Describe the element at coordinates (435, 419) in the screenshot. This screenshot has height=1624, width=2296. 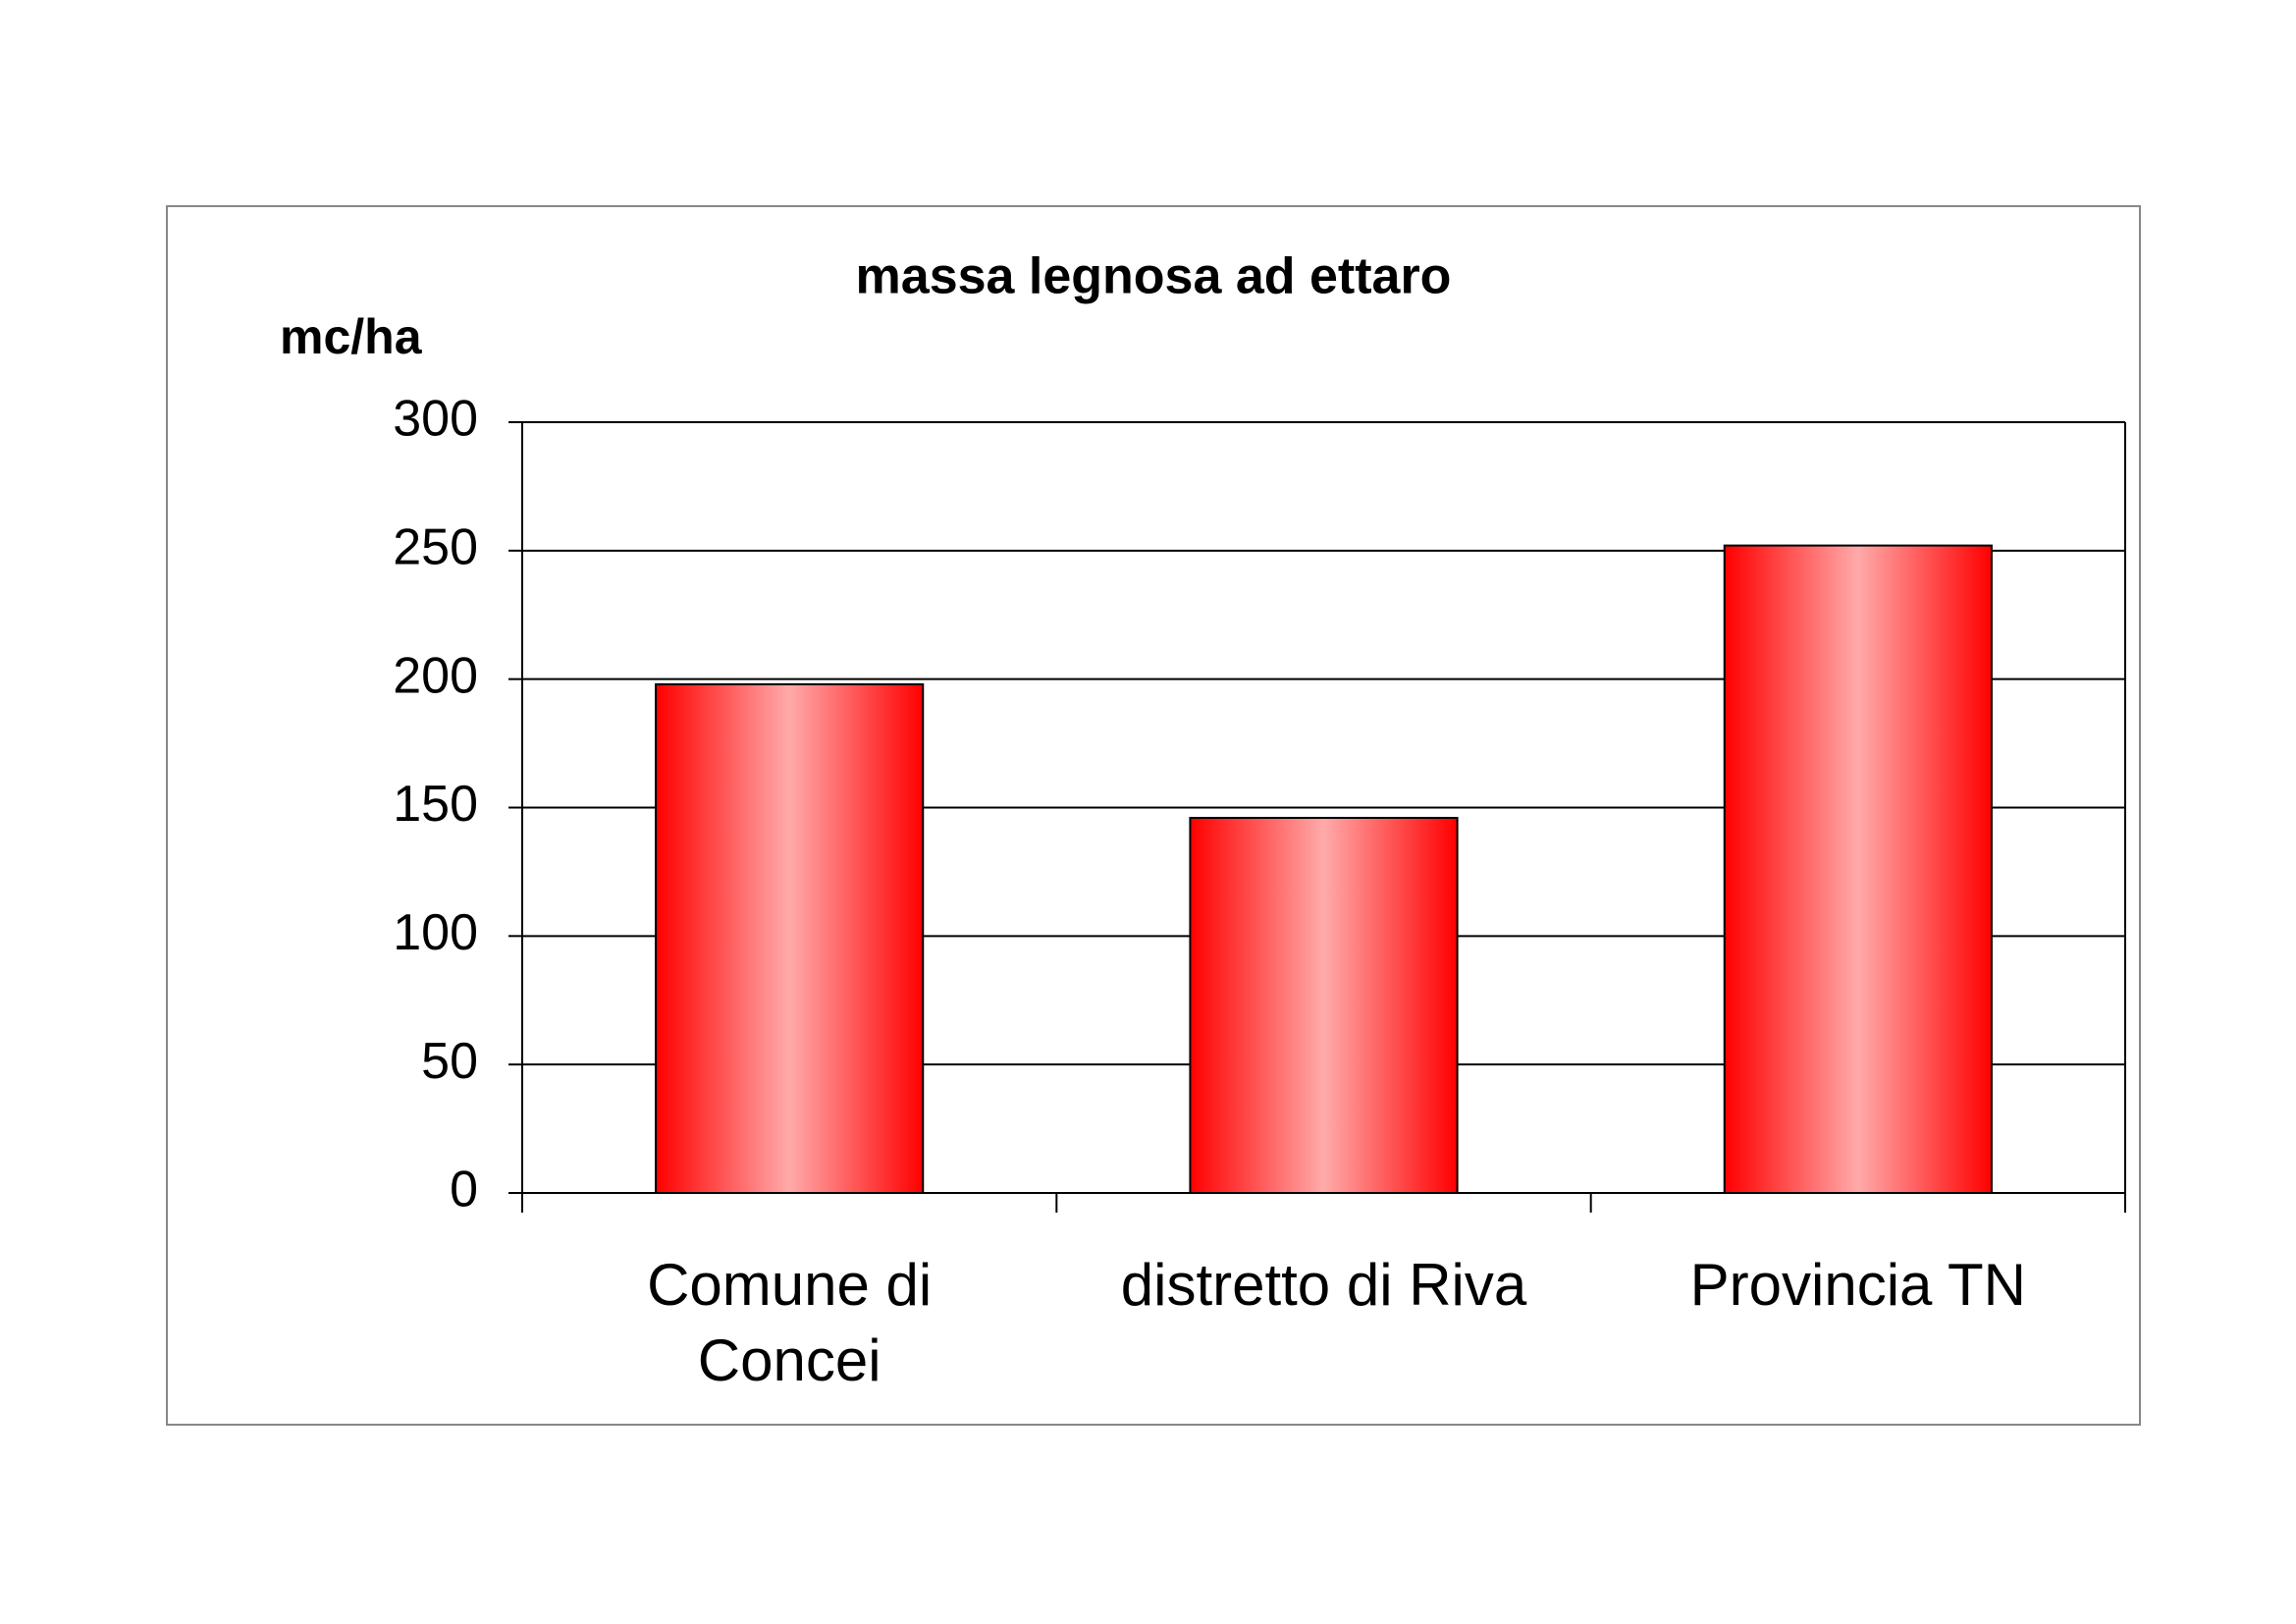
I see `y-tick-label: 300` at that location.